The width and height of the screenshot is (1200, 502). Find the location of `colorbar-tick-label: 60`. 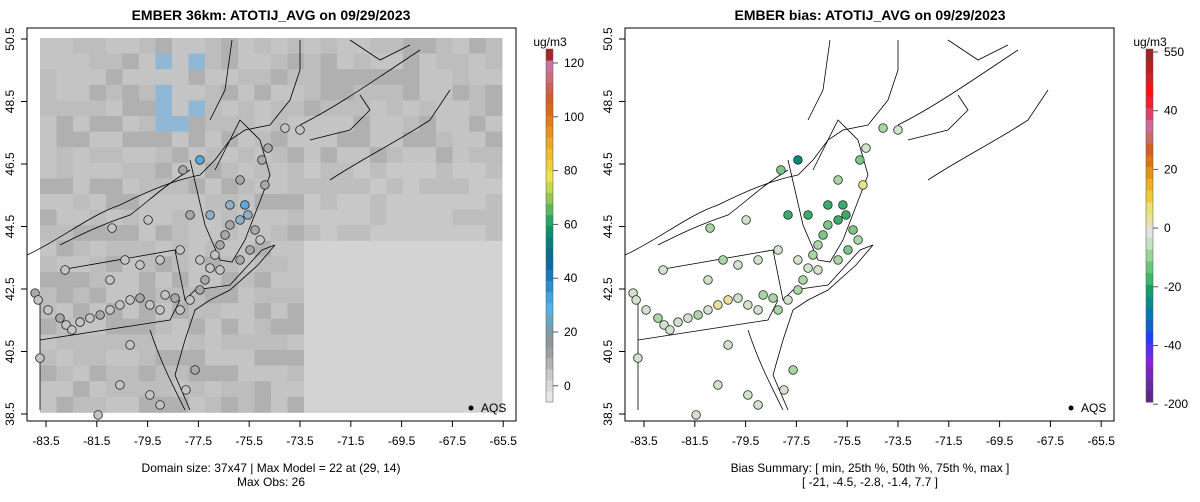

colorbar-tick-label: 60 is located at coordinates (571, 224).